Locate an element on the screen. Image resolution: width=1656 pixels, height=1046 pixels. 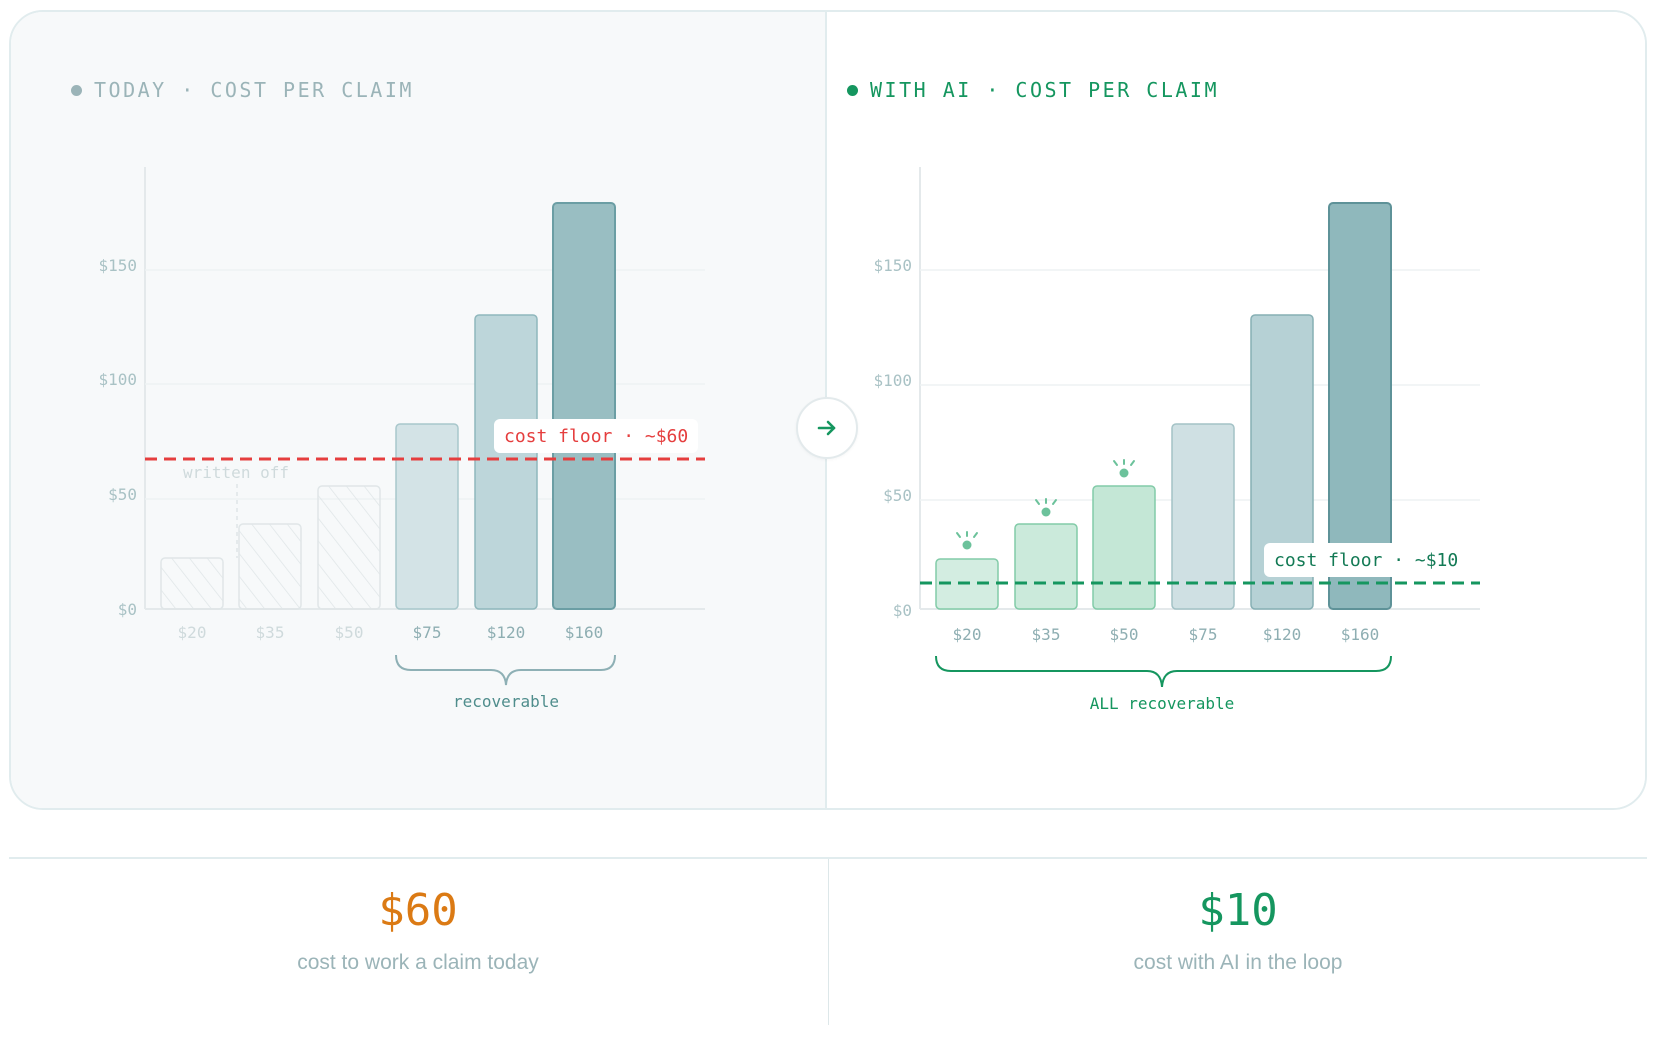
ai-panel-title: WITH AI · COST PER CLAIM is located at coordinates (1033, 90).